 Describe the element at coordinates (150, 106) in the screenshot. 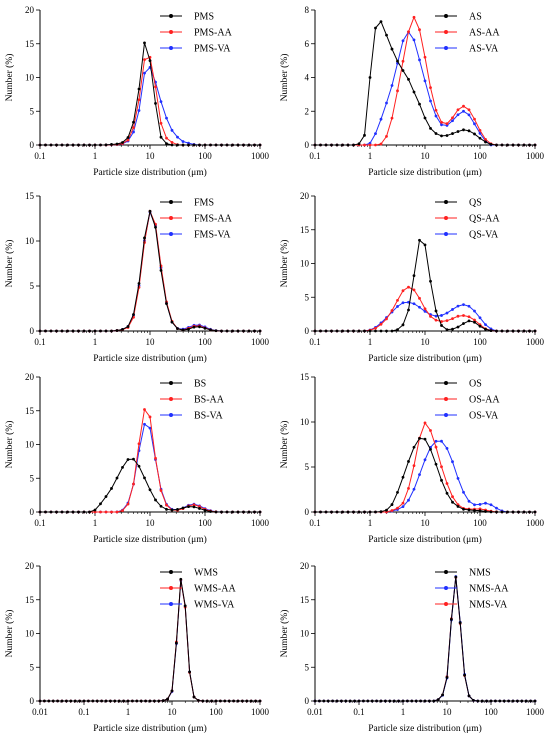

I see `series-pms-va` at that location.